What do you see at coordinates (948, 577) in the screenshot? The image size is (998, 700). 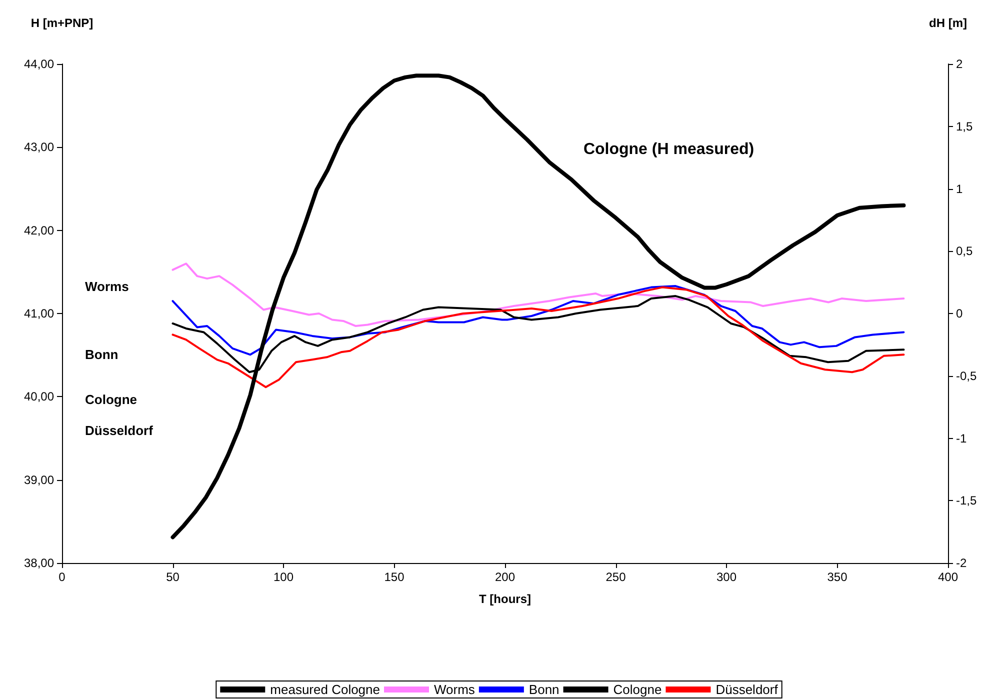 I see `x-tick-label: 400` at bounding box center [948, 577].